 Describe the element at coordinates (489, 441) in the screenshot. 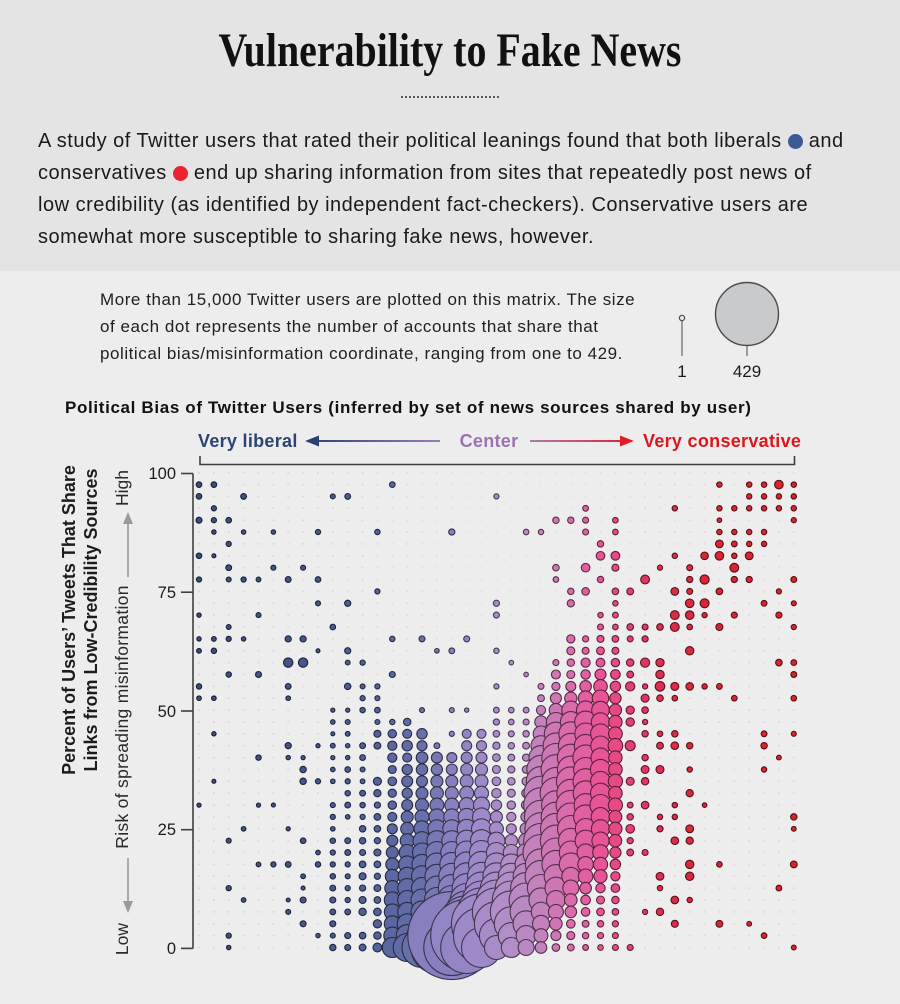

I see `svg-text: Center` at that location.